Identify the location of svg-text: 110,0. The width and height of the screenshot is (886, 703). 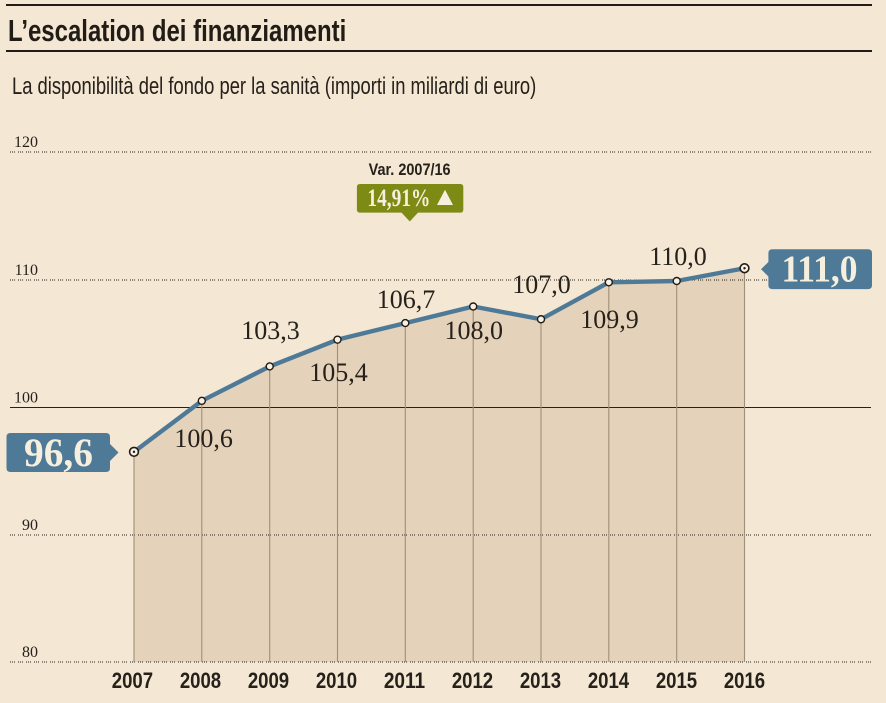
(678, 256).